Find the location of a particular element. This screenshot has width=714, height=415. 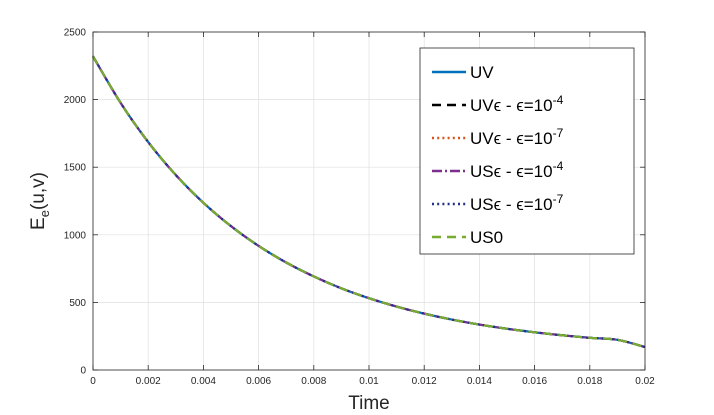

y-axis-label-sub: e is located at coordinates (44, 213).